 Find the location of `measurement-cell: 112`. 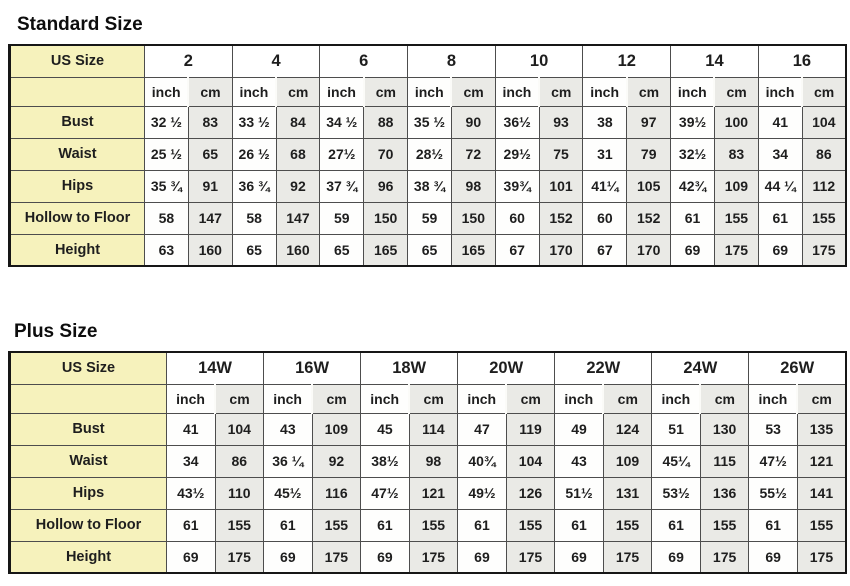

measurement-cell: 112 is located at coordinates (824, 186).